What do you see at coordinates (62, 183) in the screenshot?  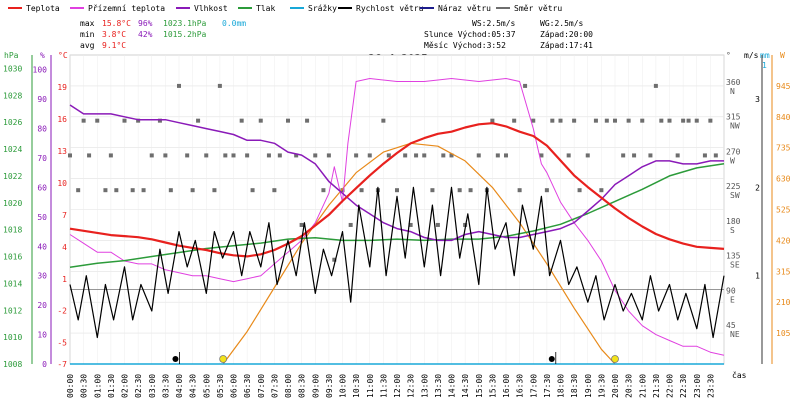 I see `axis-degc-tick-label: 10` at bounding box center [62, 183].